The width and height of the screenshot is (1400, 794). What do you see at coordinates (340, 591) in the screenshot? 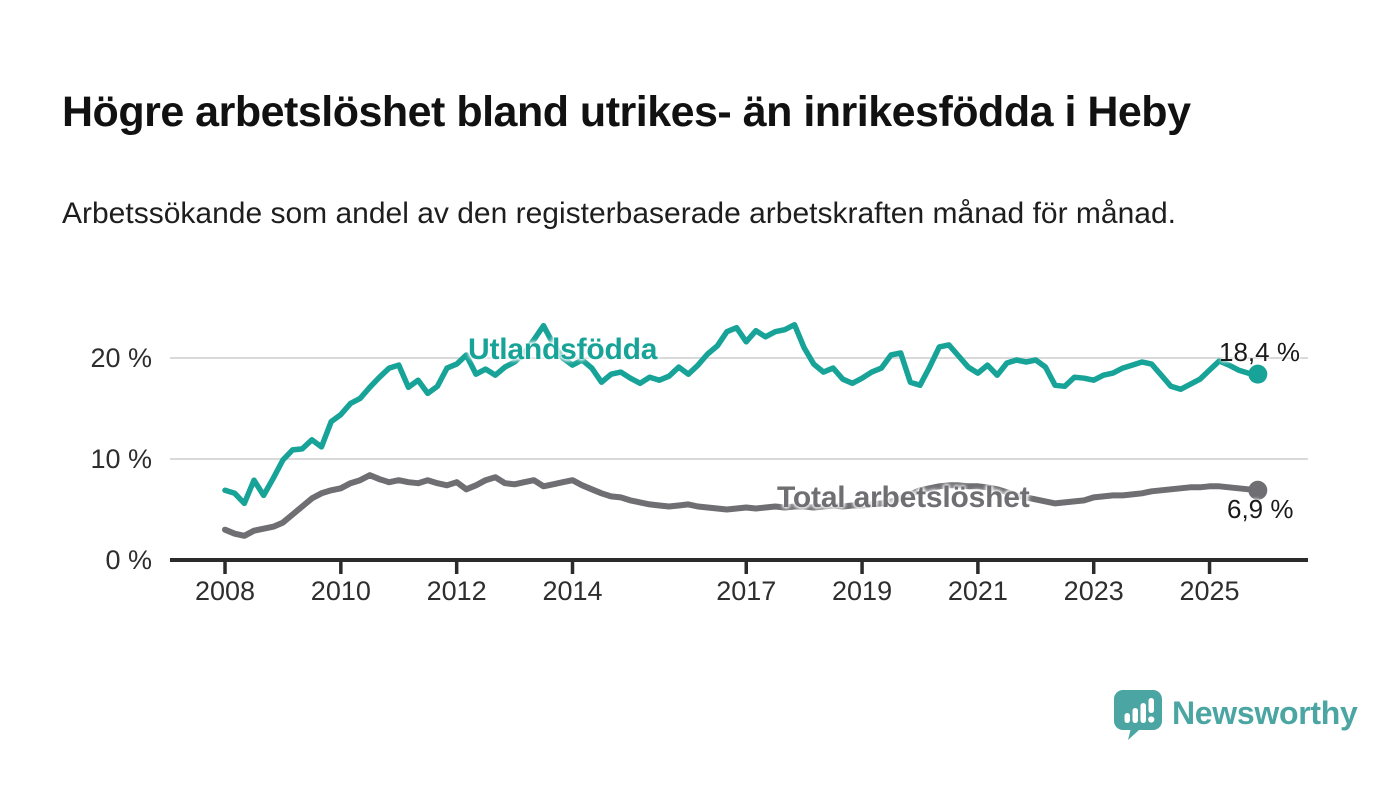
I see `x-tick-label-2010: 2010` at bounding box center [340, 591].